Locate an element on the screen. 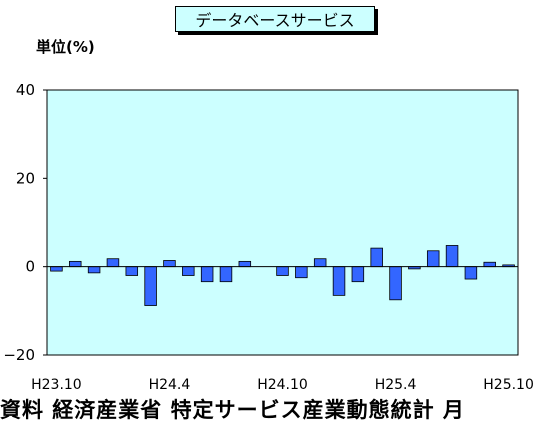  y-tick-label: 20 is located at coordinates (25, 178).